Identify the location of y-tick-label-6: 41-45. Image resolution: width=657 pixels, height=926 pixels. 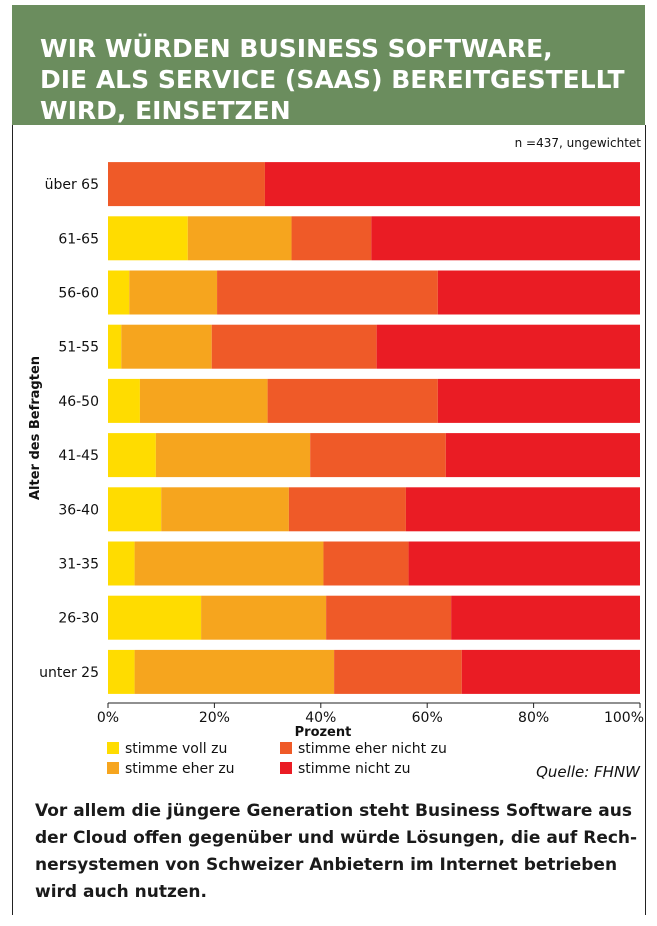
(78, 456).